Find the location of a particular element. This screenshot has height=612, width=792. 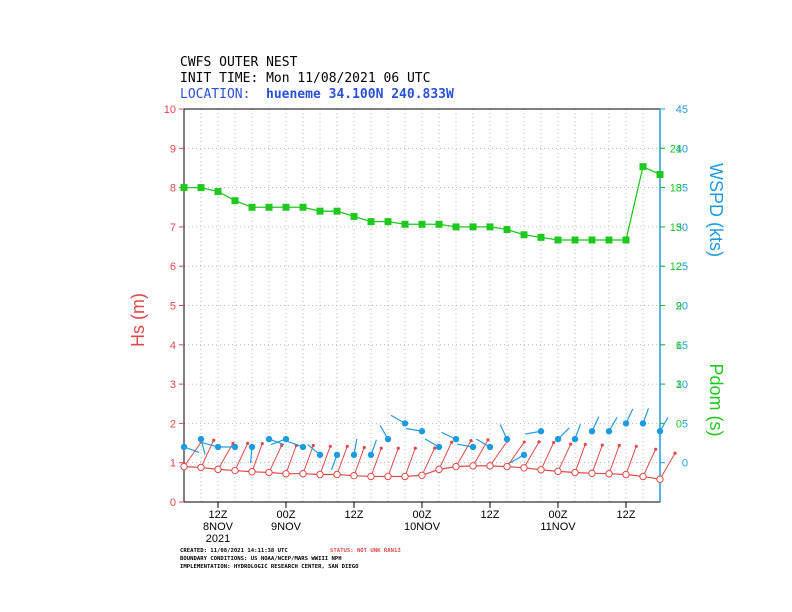

period-tick-label: 21 is located at coordinates (676, 149).